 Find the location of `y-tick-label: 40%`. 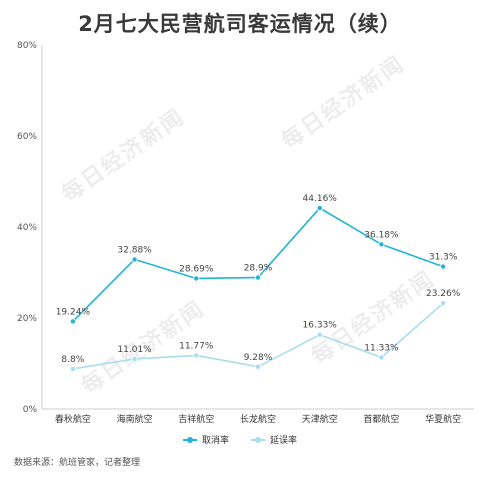

y-tick-label: 40% is located at coordinates (27, 228).